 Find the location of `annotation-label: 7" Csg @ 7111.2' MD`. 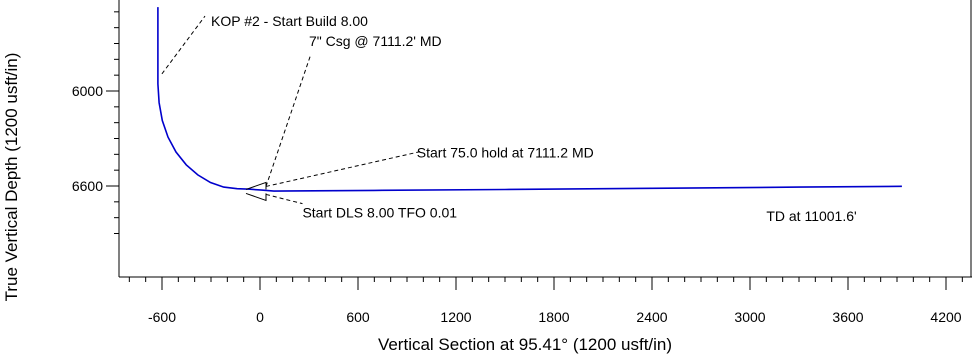

annotation-label: 7" Csg @ 7111.2' MD is located at coordinates (375, 41).